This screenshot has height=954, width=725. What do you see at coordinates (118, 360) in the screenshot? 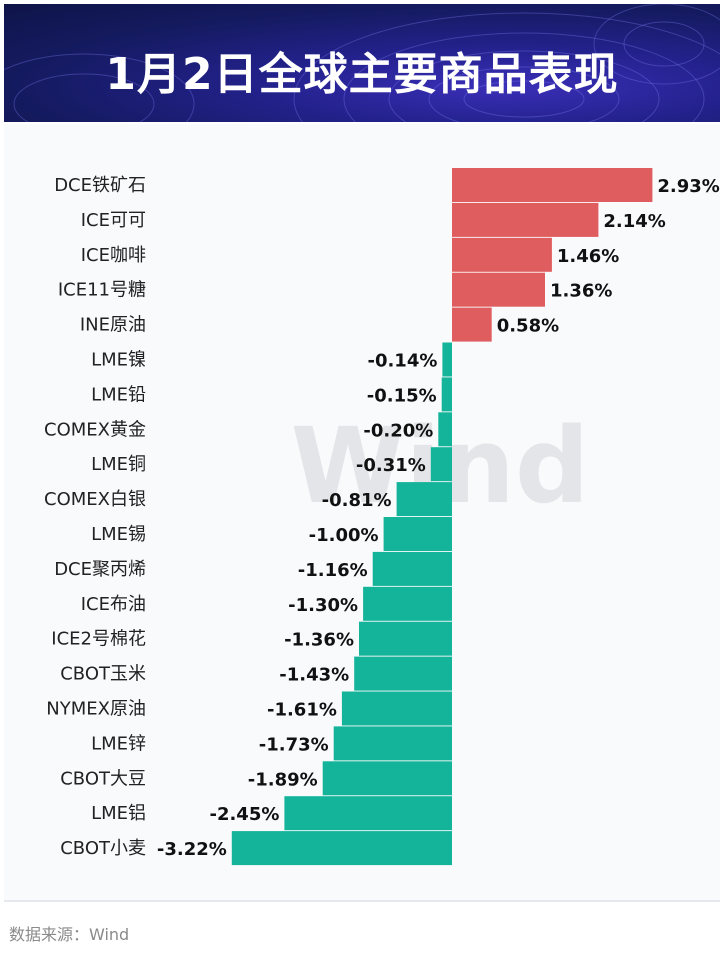
I see `category-label: LME镍` at bounding box center [118, 360].